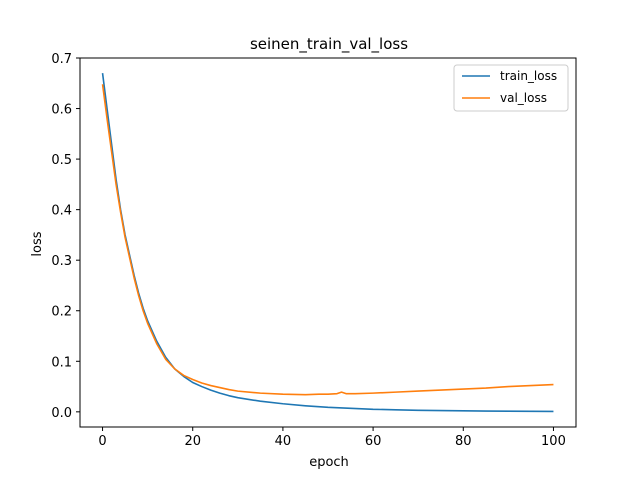  What do you see at coordinates (61, 160) in the screenshot?
I see `y-tick-label: 0.5` at bounding box center [61, 160].